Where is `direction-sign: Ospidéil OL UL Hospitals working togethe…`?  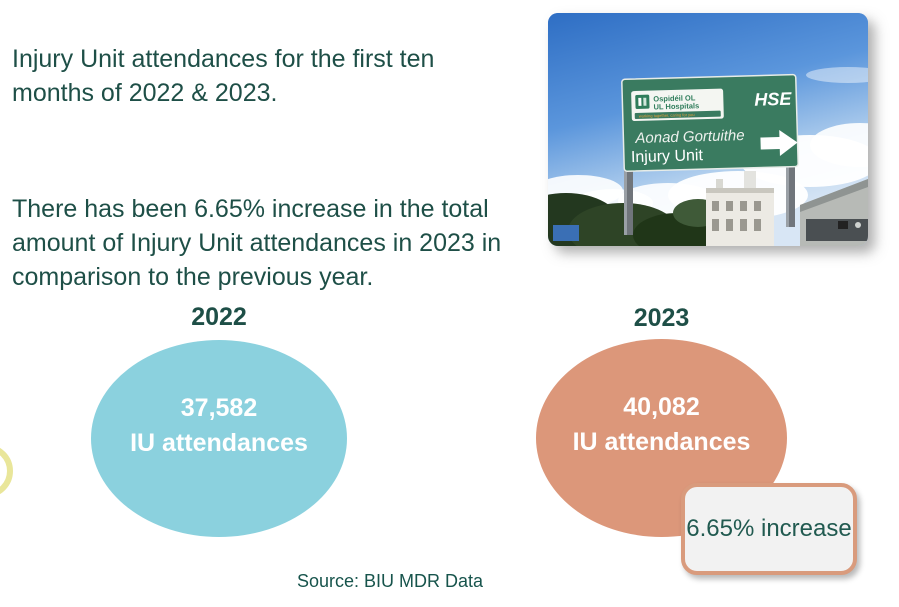
direction-sign: Ospidéil OL UL Hospitals working togethe… is located at coordinates (710, 123).